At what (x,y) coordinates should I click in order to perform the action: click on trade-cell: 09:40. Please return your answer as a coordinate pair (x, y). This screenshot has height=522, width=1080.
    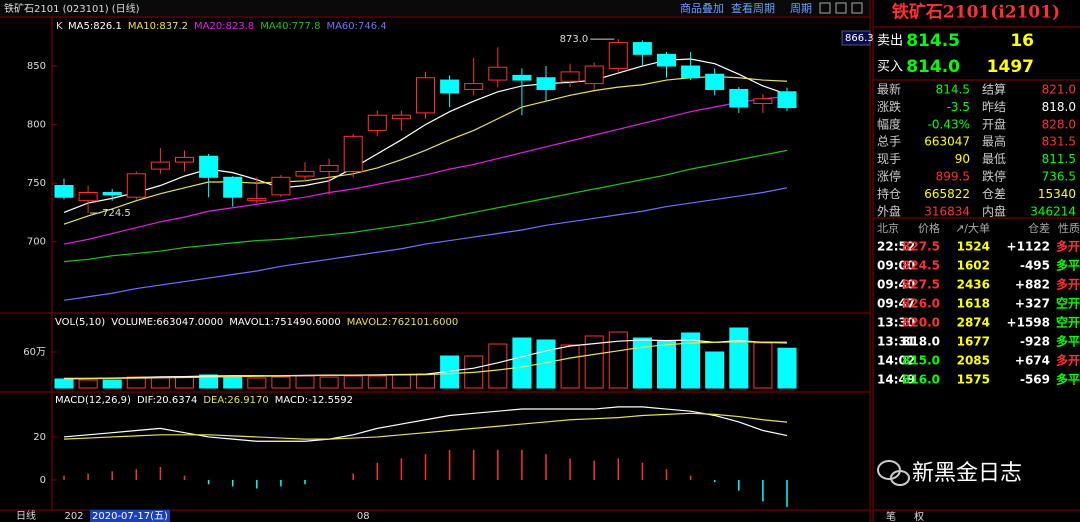
    Looking at the image, I should click on (896, 285).